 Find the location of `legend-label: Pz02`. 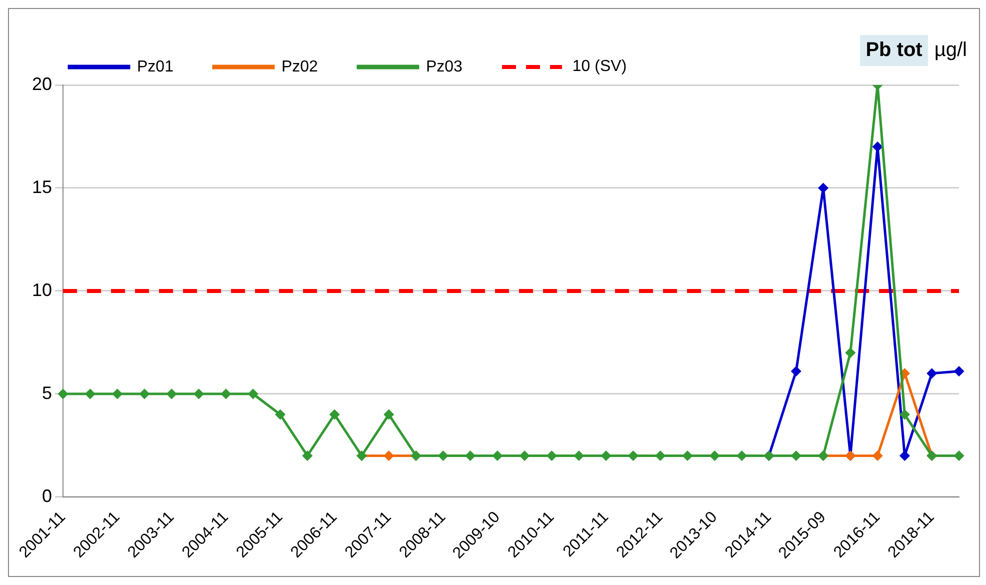

legend-label: Pz02 is located at coordinates (299, 67).